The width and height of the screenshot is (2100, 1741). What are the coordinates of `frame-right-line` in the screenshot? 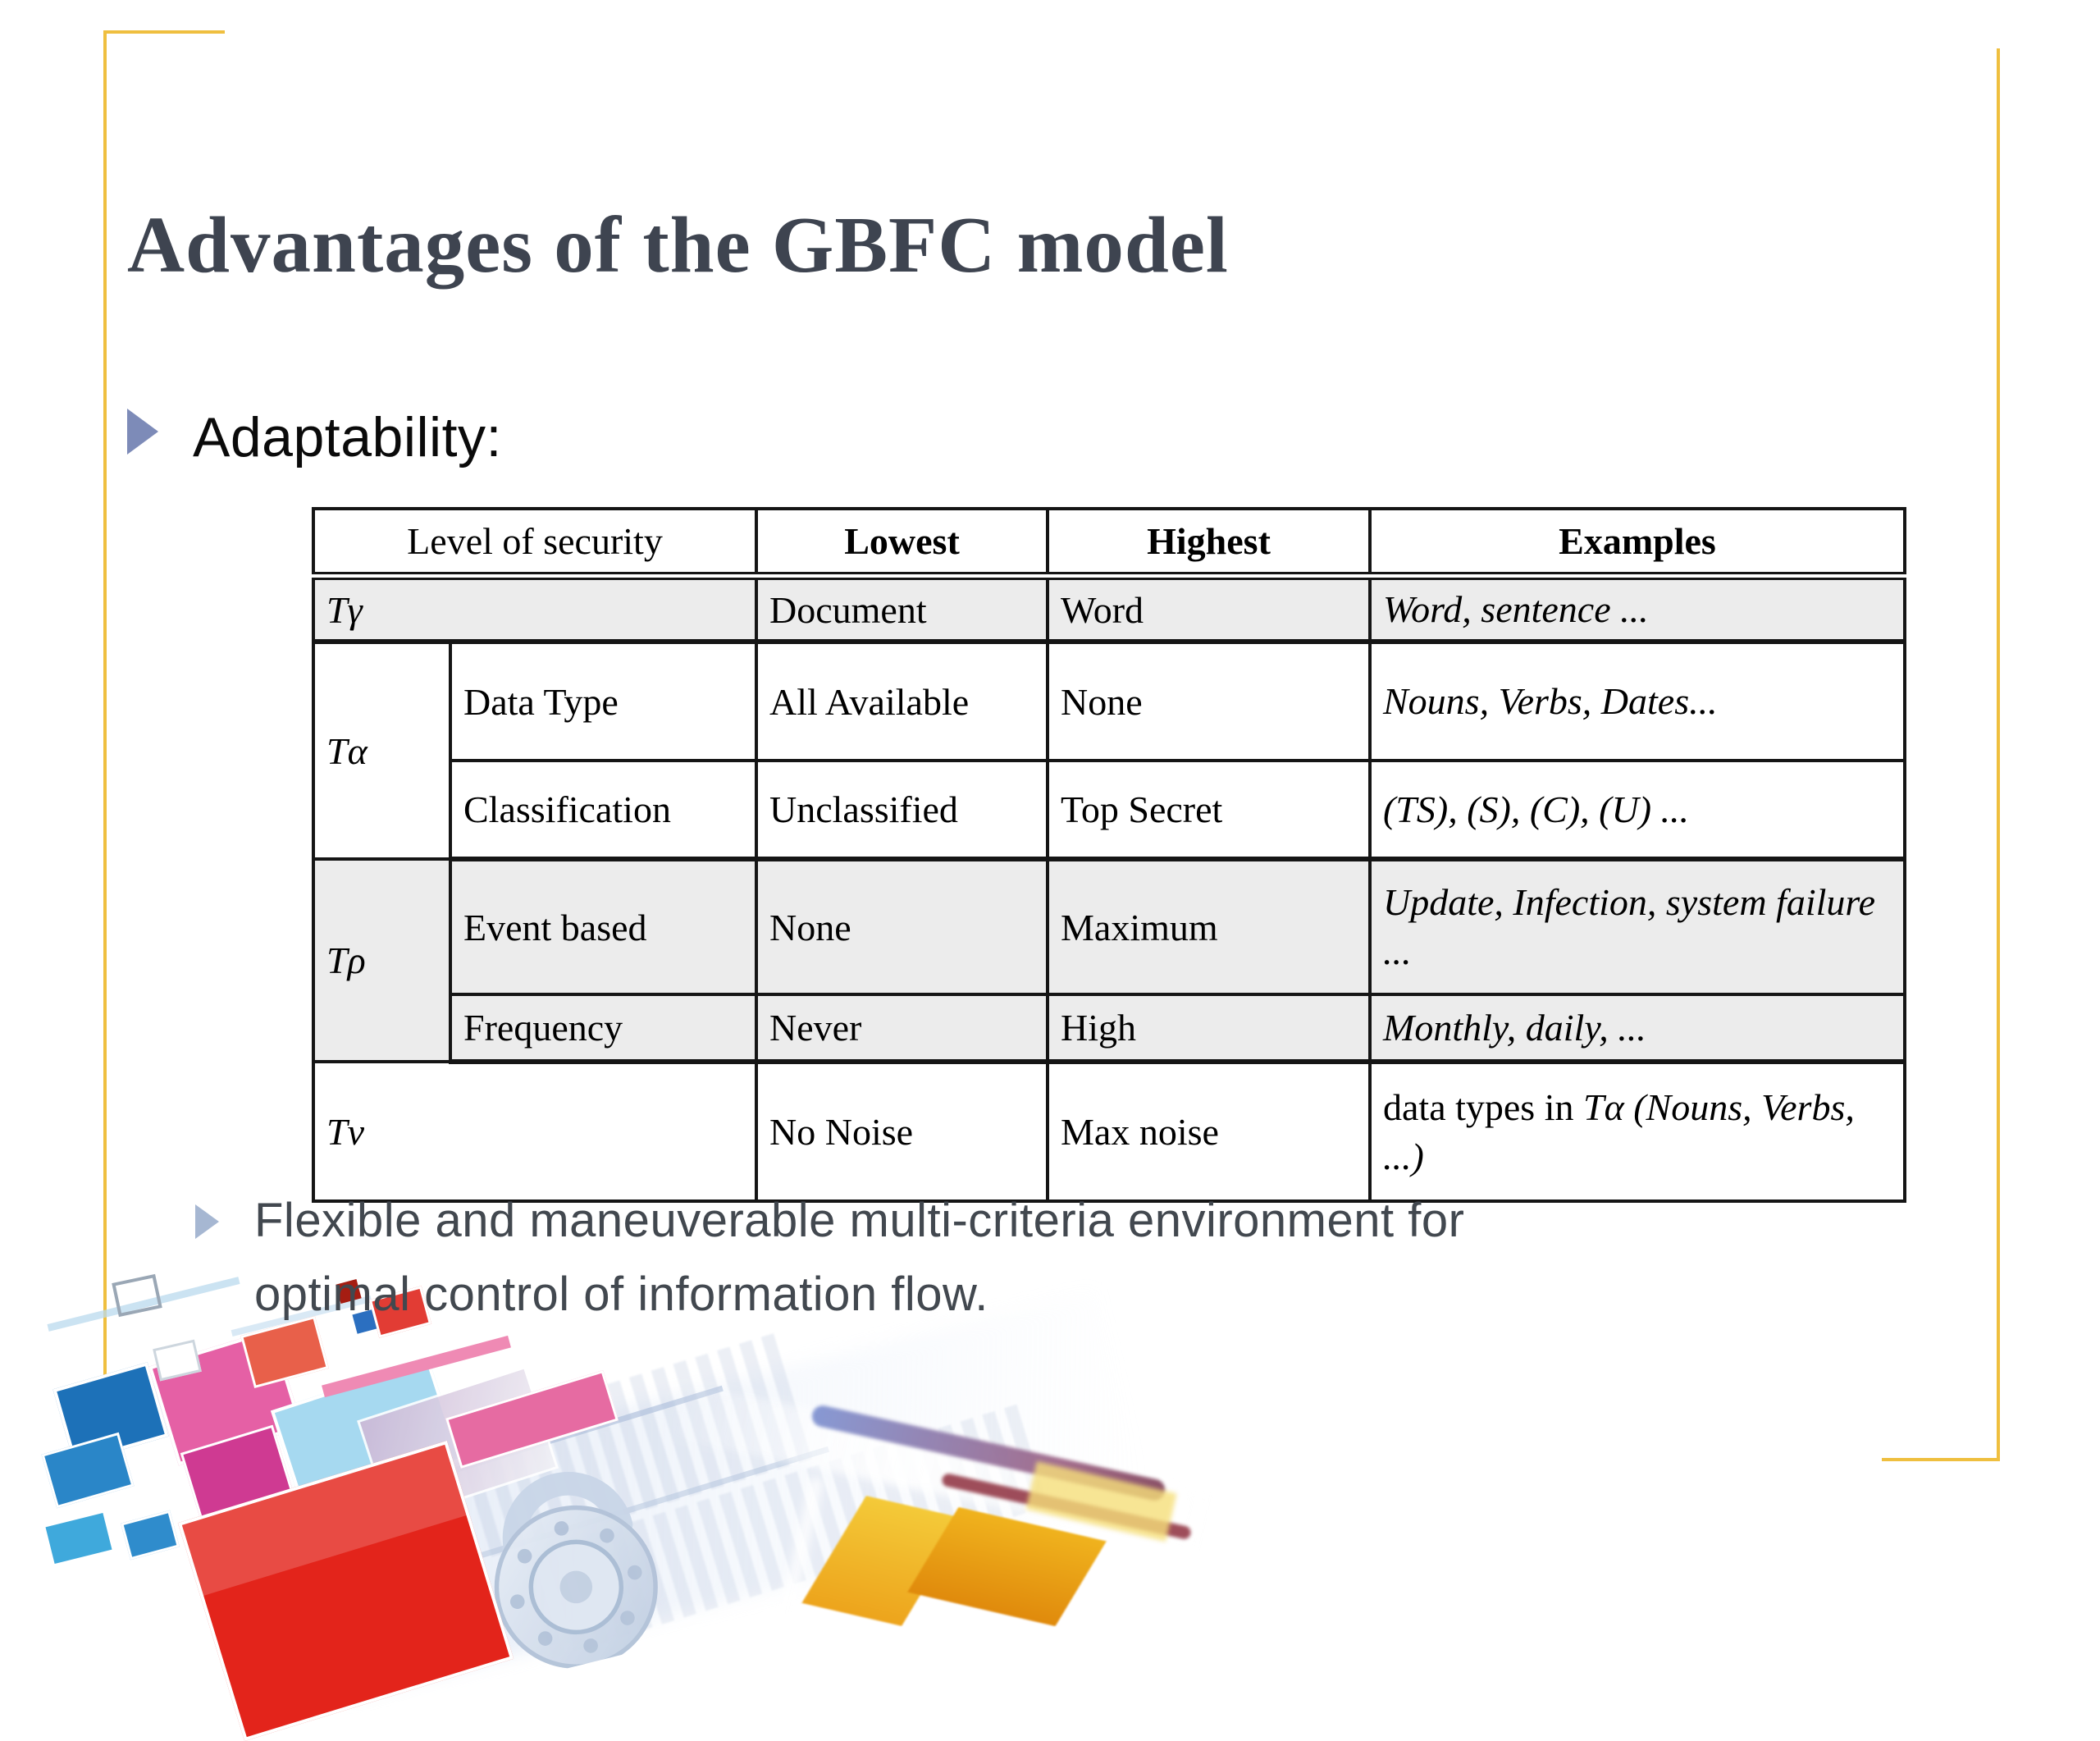 It's located at (1999, 755).